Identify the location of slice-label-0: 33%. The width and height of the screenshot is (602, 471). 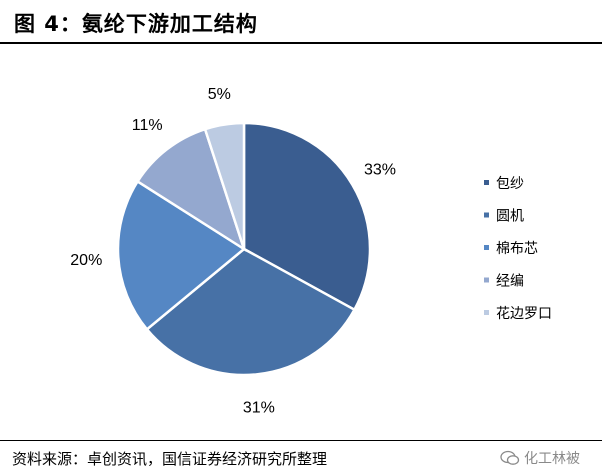
(380, 170).